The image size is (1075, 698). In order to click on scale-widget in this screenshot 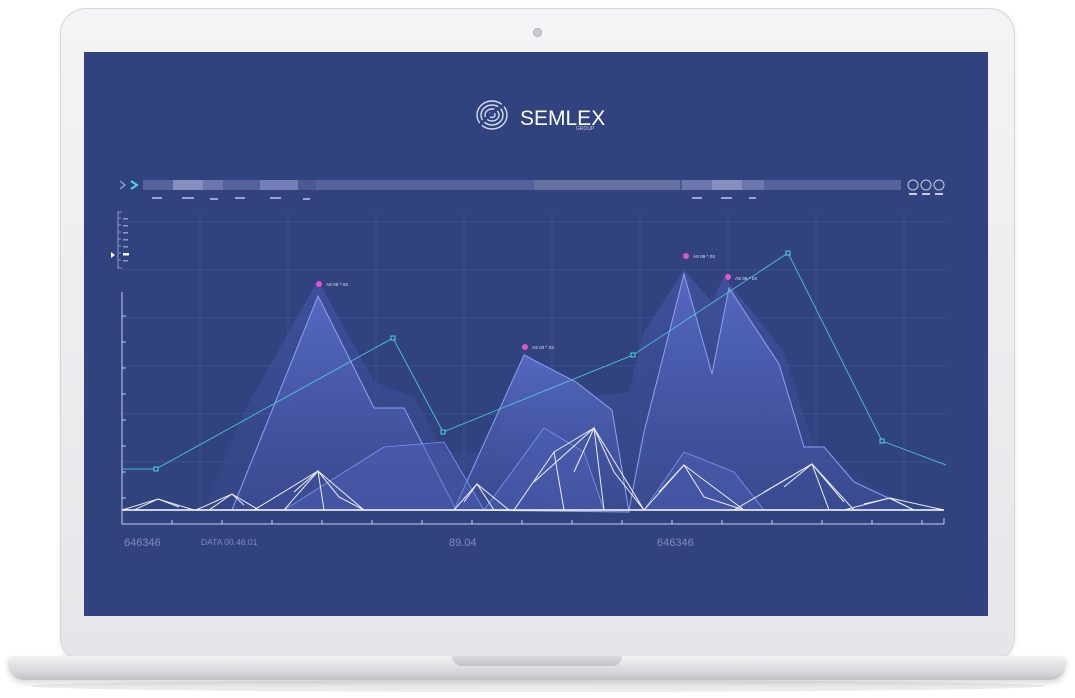, I will do `click(119, 240)`.